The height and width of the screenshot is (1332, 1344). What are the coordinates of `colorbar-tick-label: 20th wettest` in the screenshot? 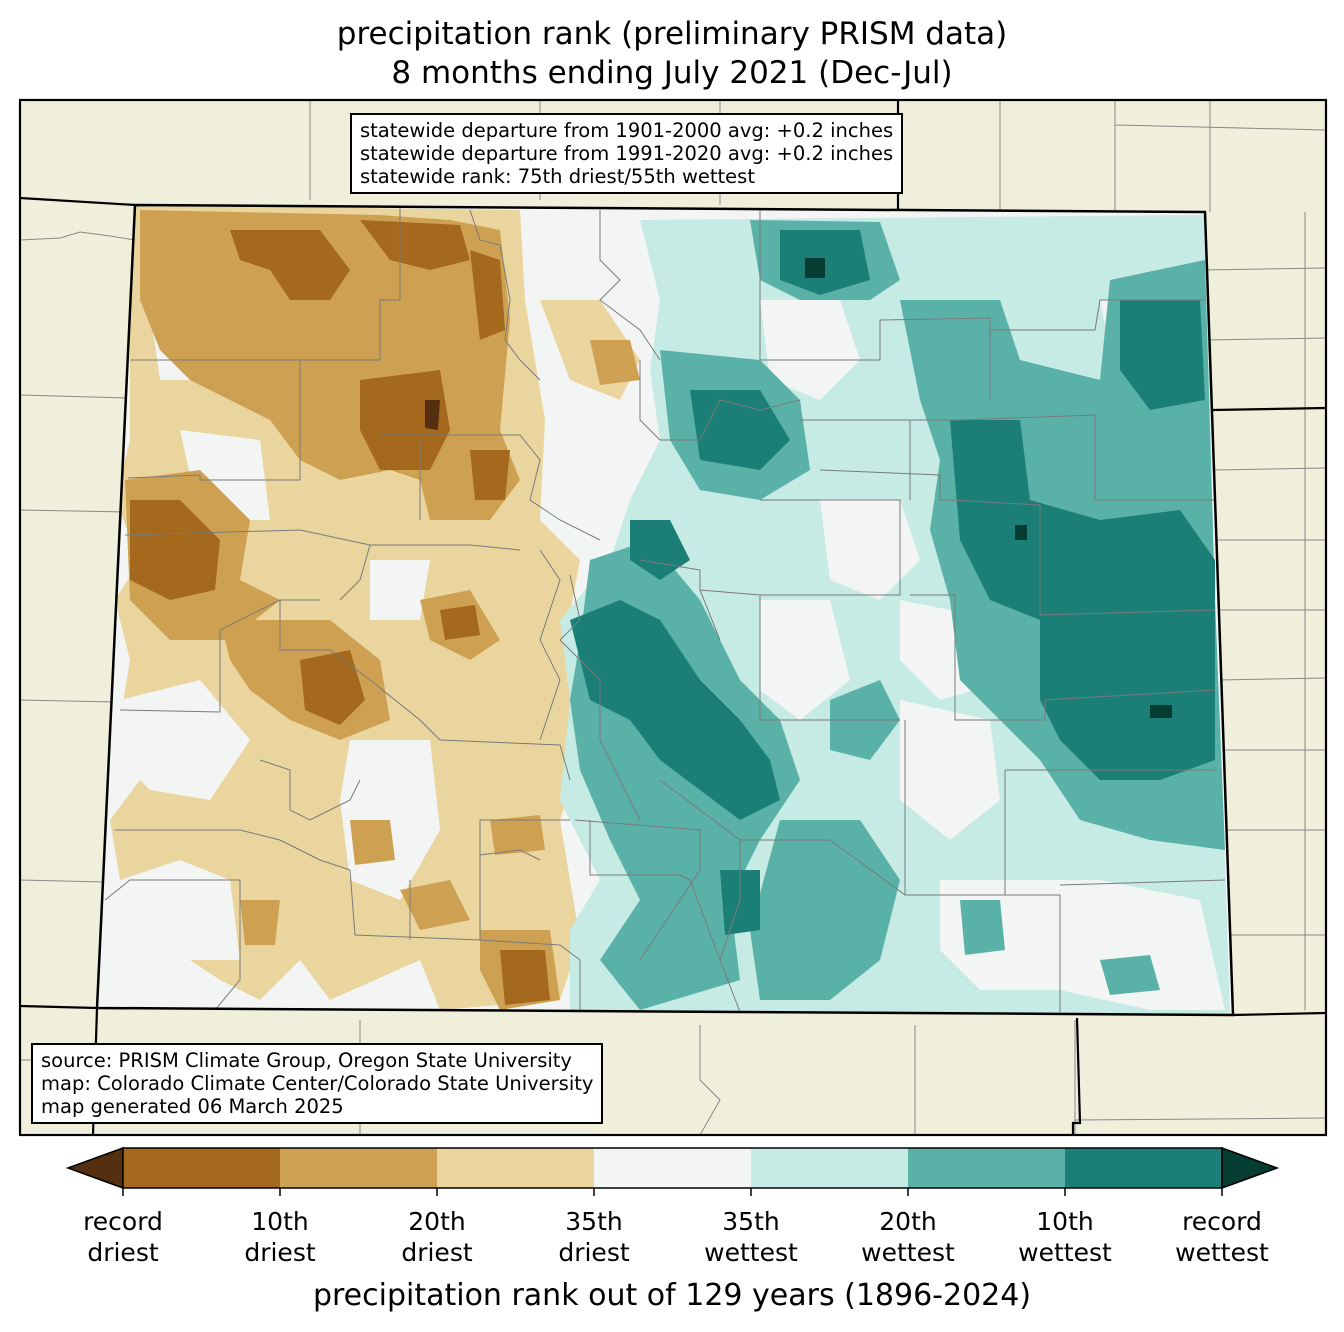 It's located at (908, 1237).